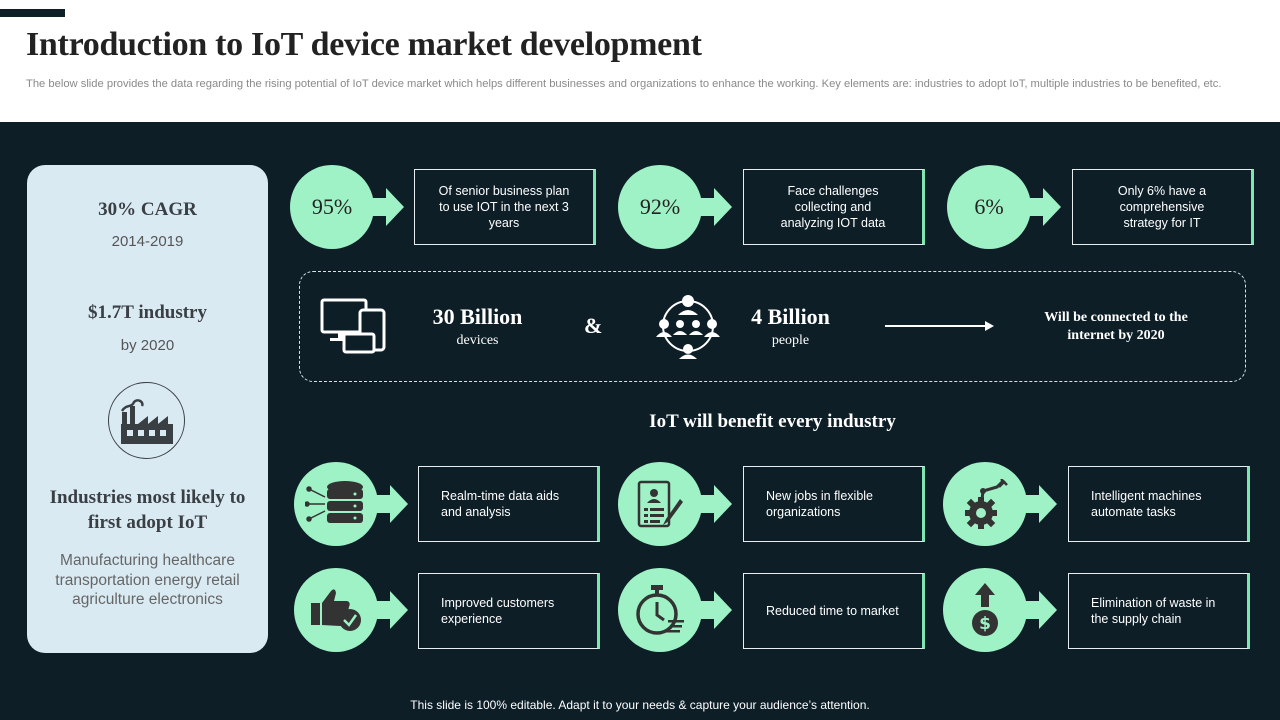 This screenshot has width=1280, height=720. What do you see at coordinates (790, 316) in the screenshot?
I see `people-value: 4 Billion` at bounding box center [790, 316].